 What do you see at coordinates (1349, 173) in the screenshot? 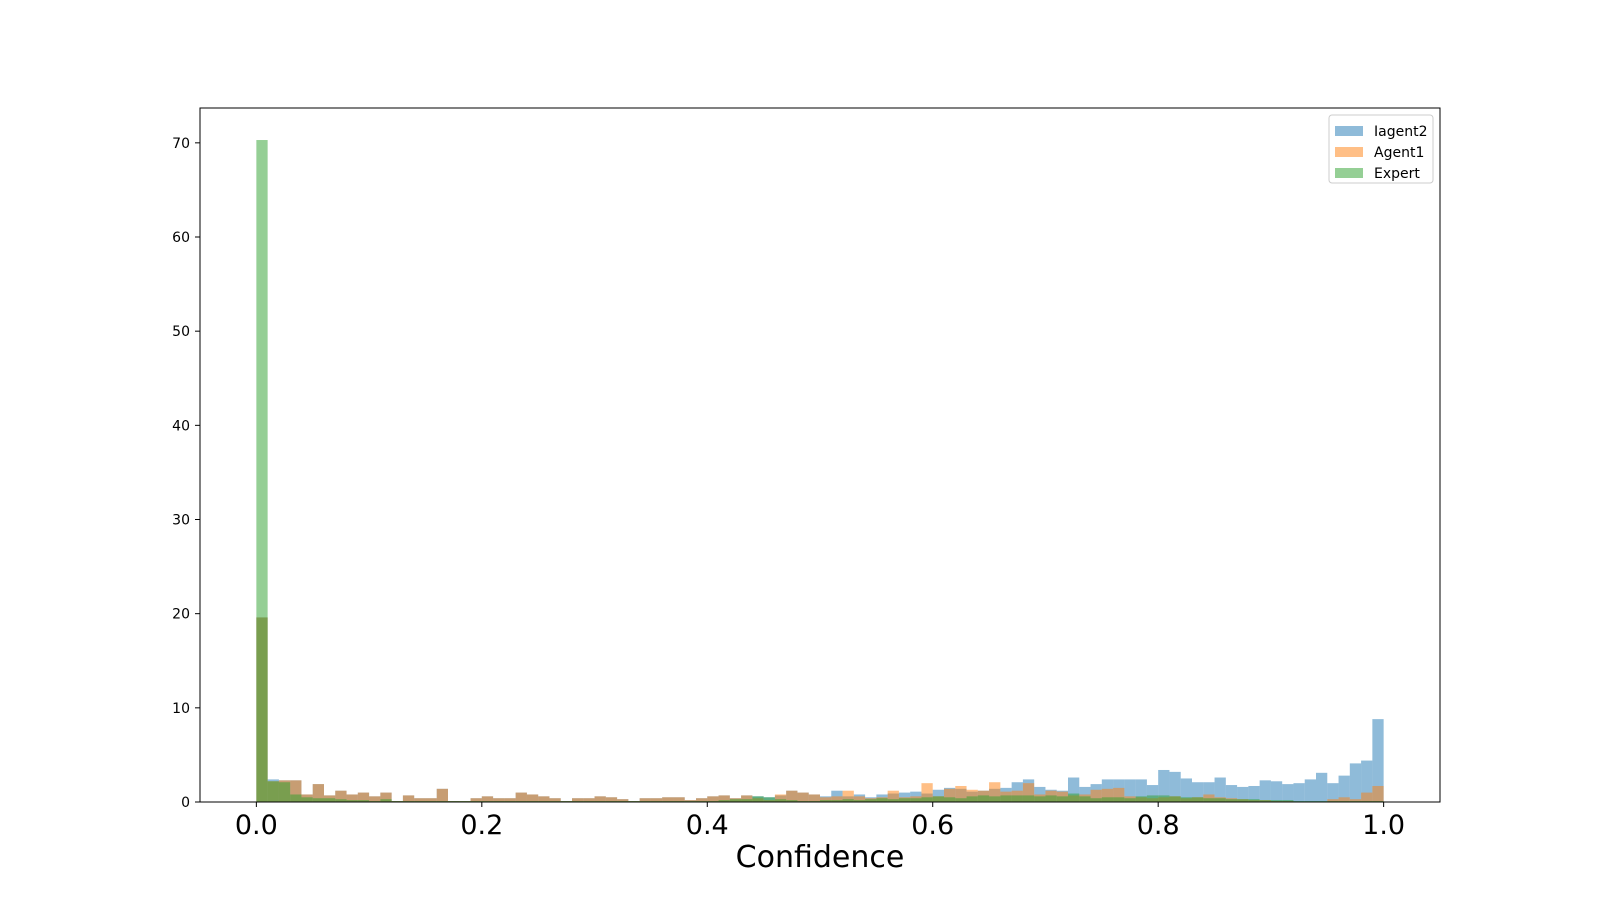
I see `legend-swatch-expert` at bounding box center [1349, 173].